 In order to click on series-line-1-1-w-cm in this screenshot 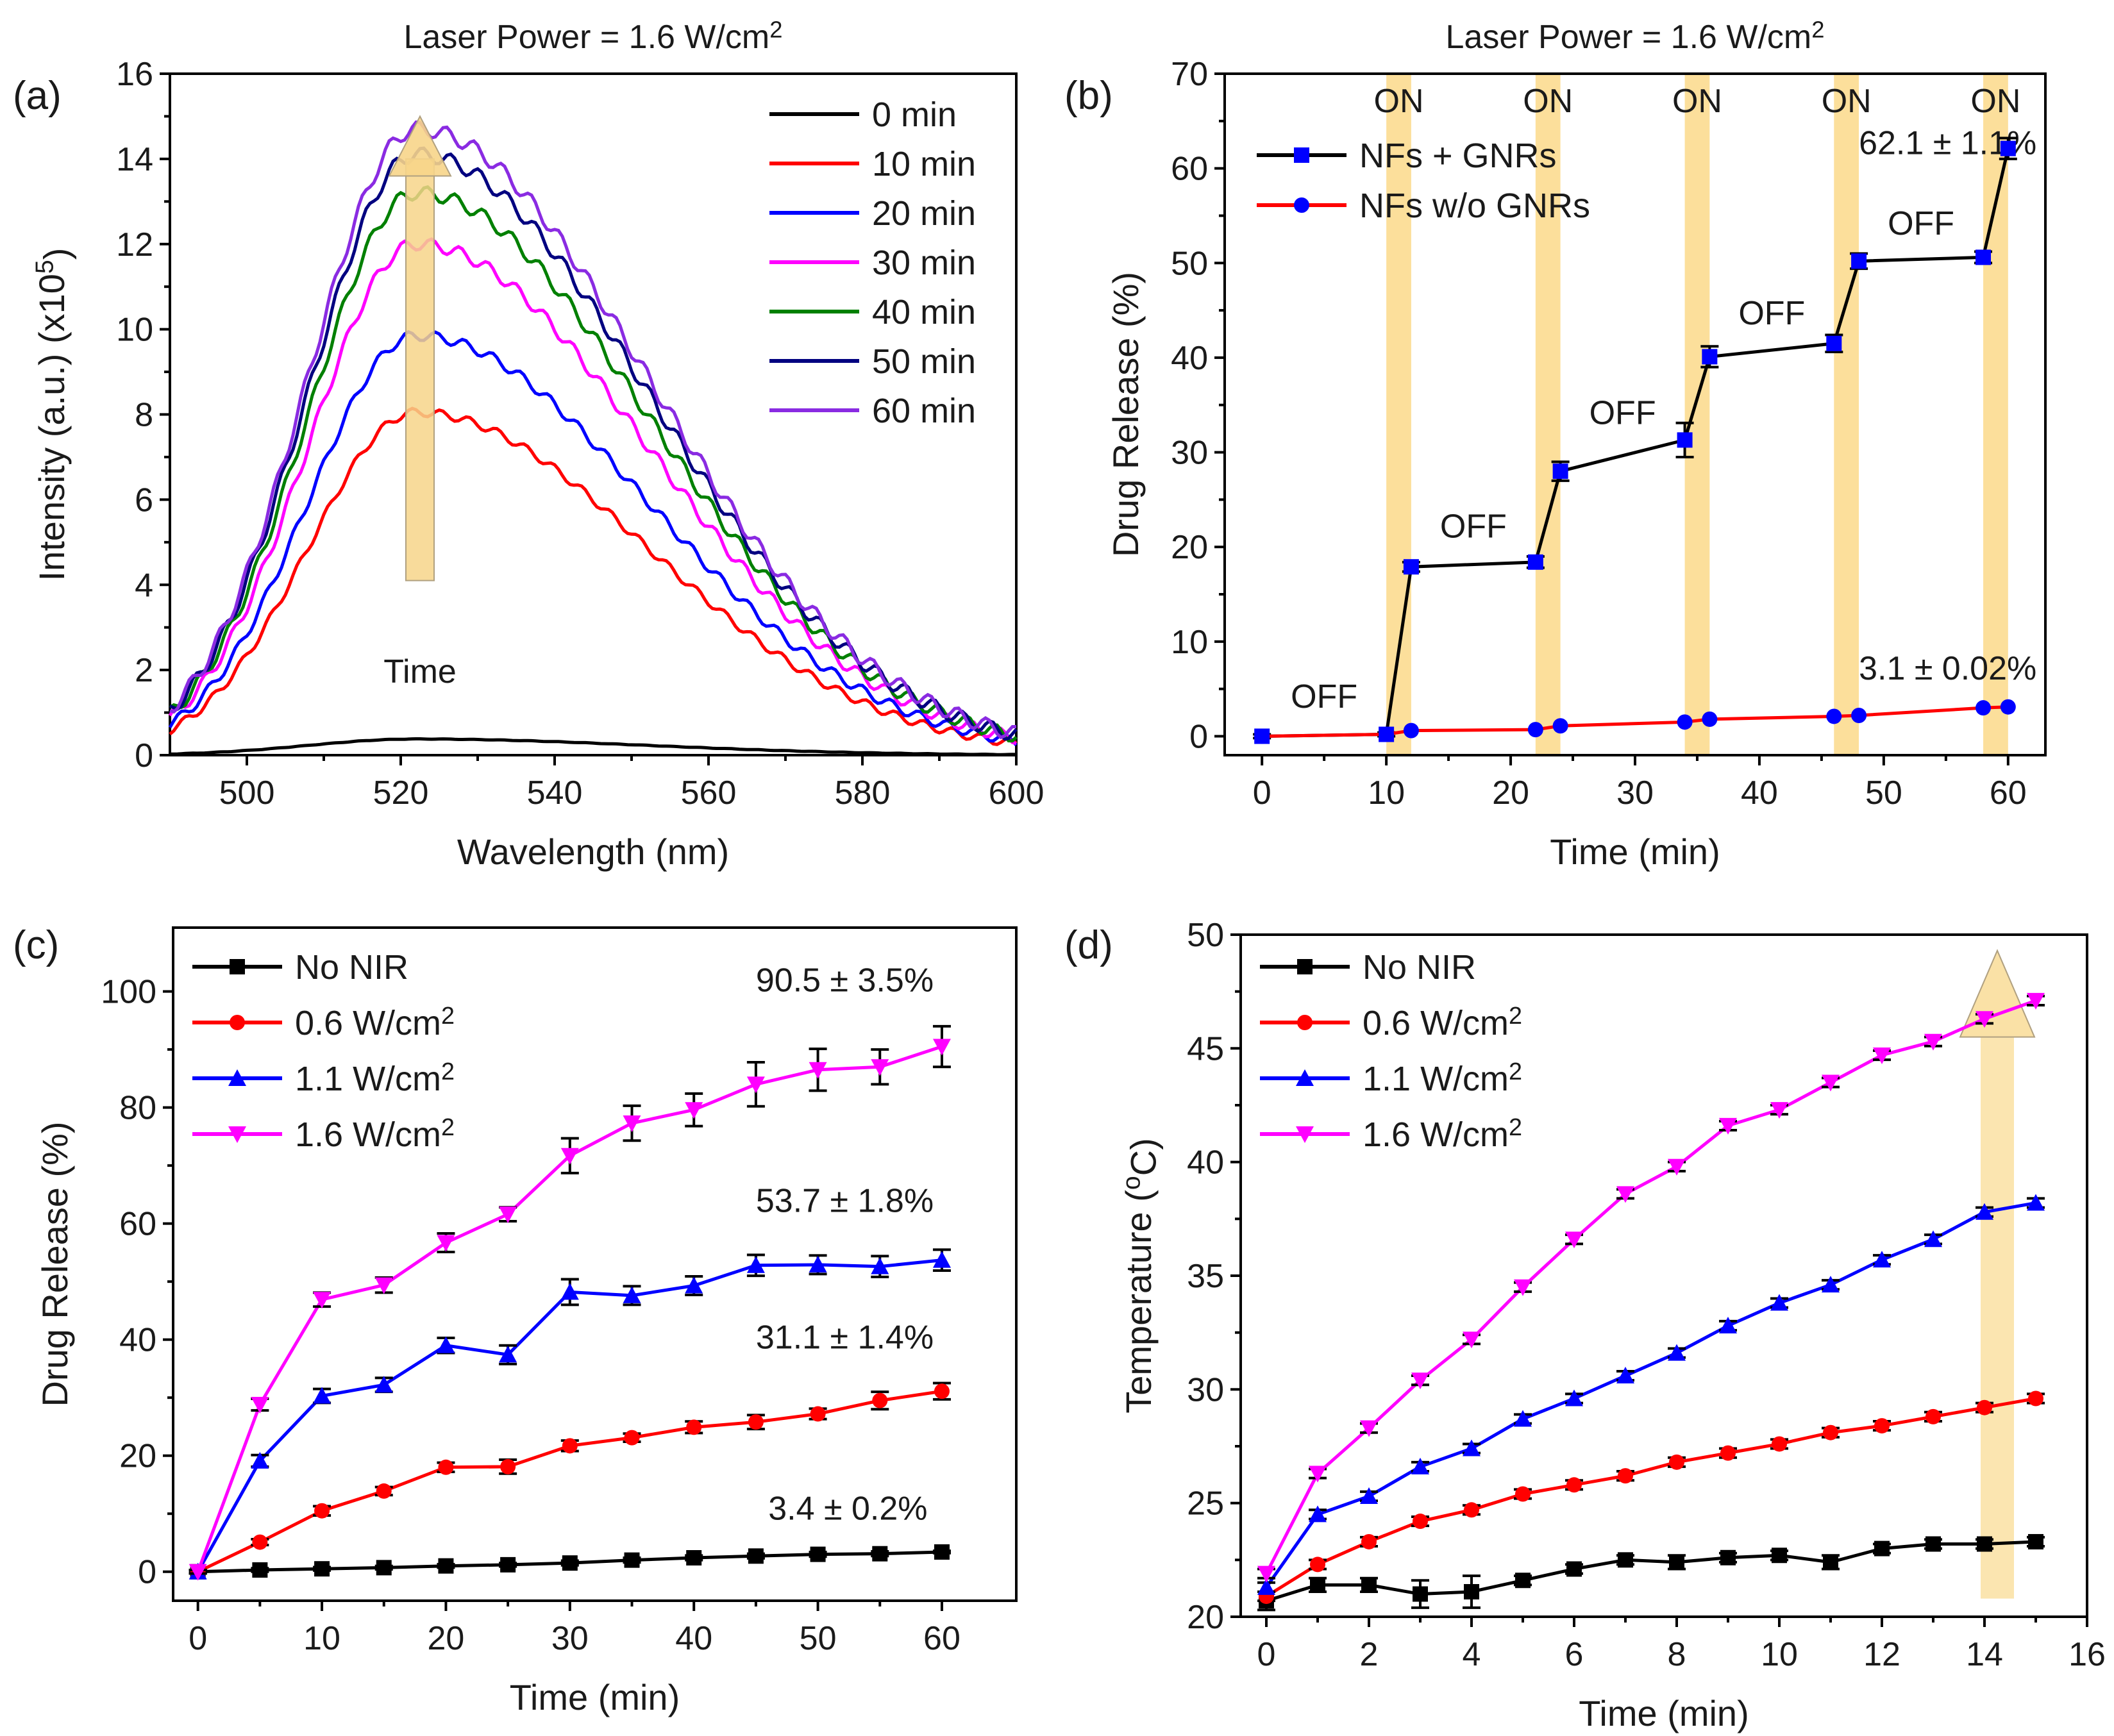, I will do `click(1650, 1395)`.